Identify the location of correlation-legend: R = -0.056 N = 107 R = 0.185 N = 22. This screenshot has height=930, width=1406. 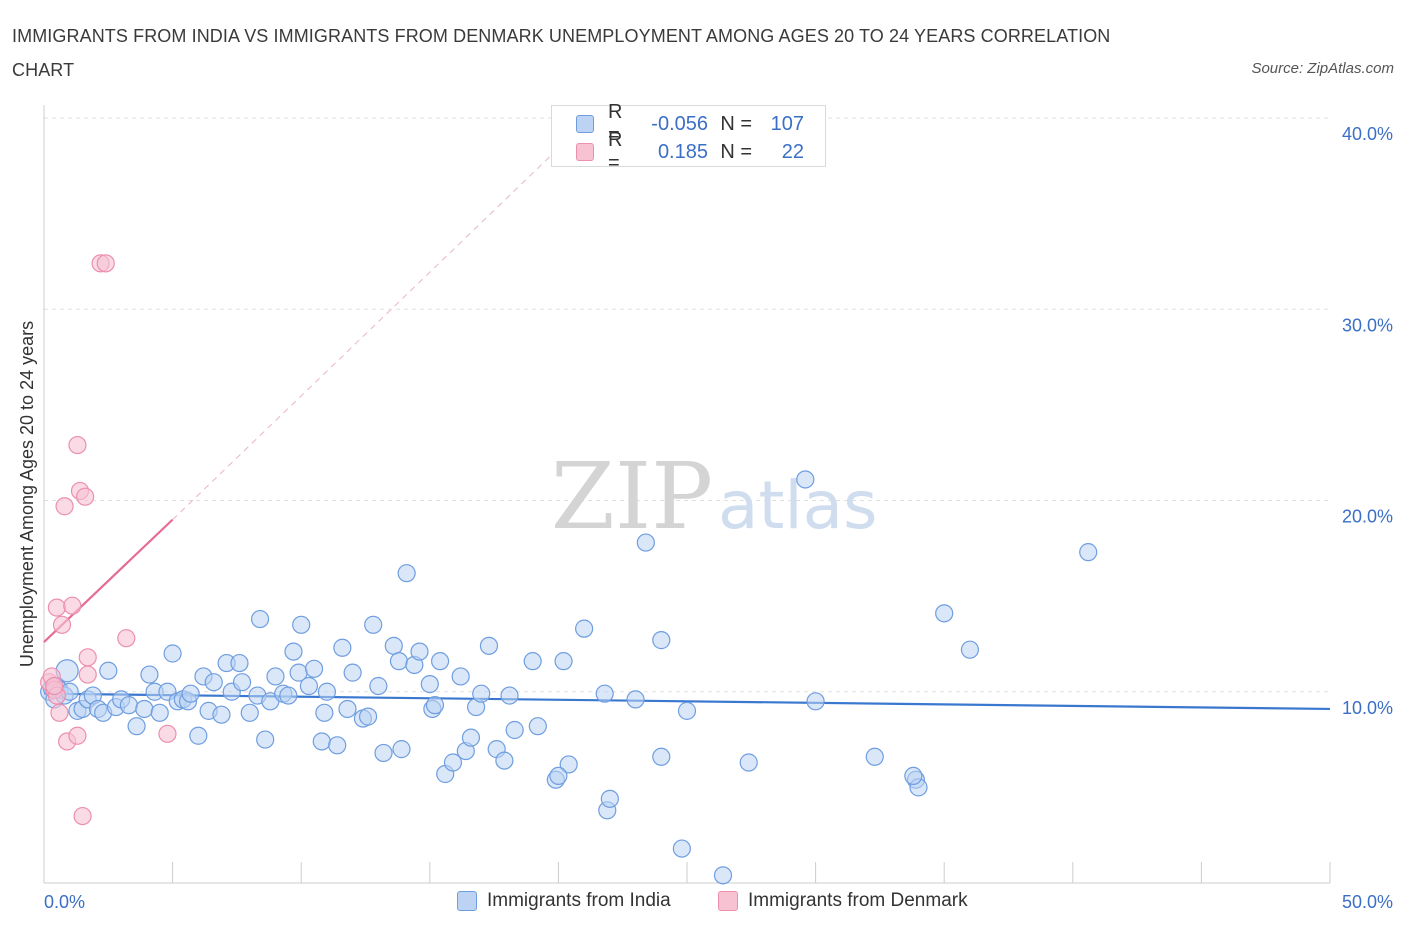
(688, 137).